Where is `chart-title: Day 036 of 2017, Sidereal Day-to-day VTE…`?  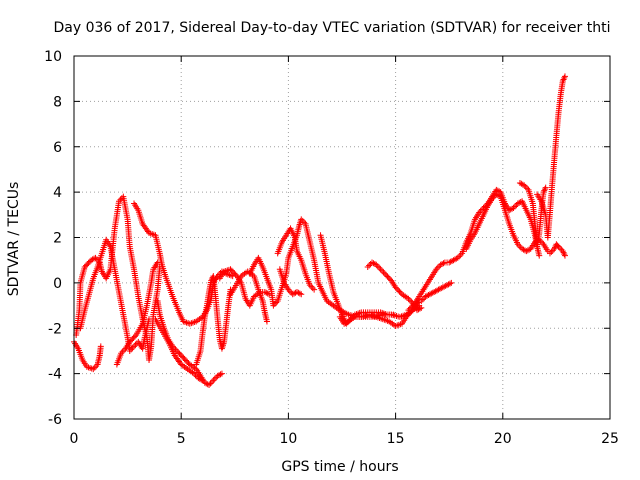
chart-title: Day 036 of 2017, Sidereal Day-to-day VTE… is located at coordinates (332, 28).